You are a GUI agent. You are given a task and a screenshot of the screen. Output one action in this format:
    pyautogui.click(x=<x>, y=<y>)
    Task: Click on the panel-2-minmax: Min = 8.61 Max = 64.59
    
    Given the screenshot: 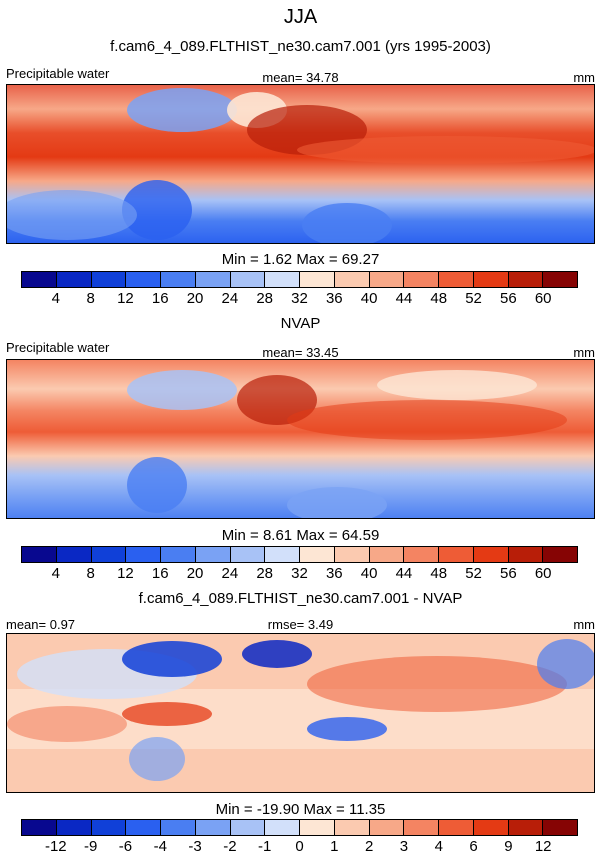 What is the action you would take?
    pyautogui.click(x=300, y=535)
    